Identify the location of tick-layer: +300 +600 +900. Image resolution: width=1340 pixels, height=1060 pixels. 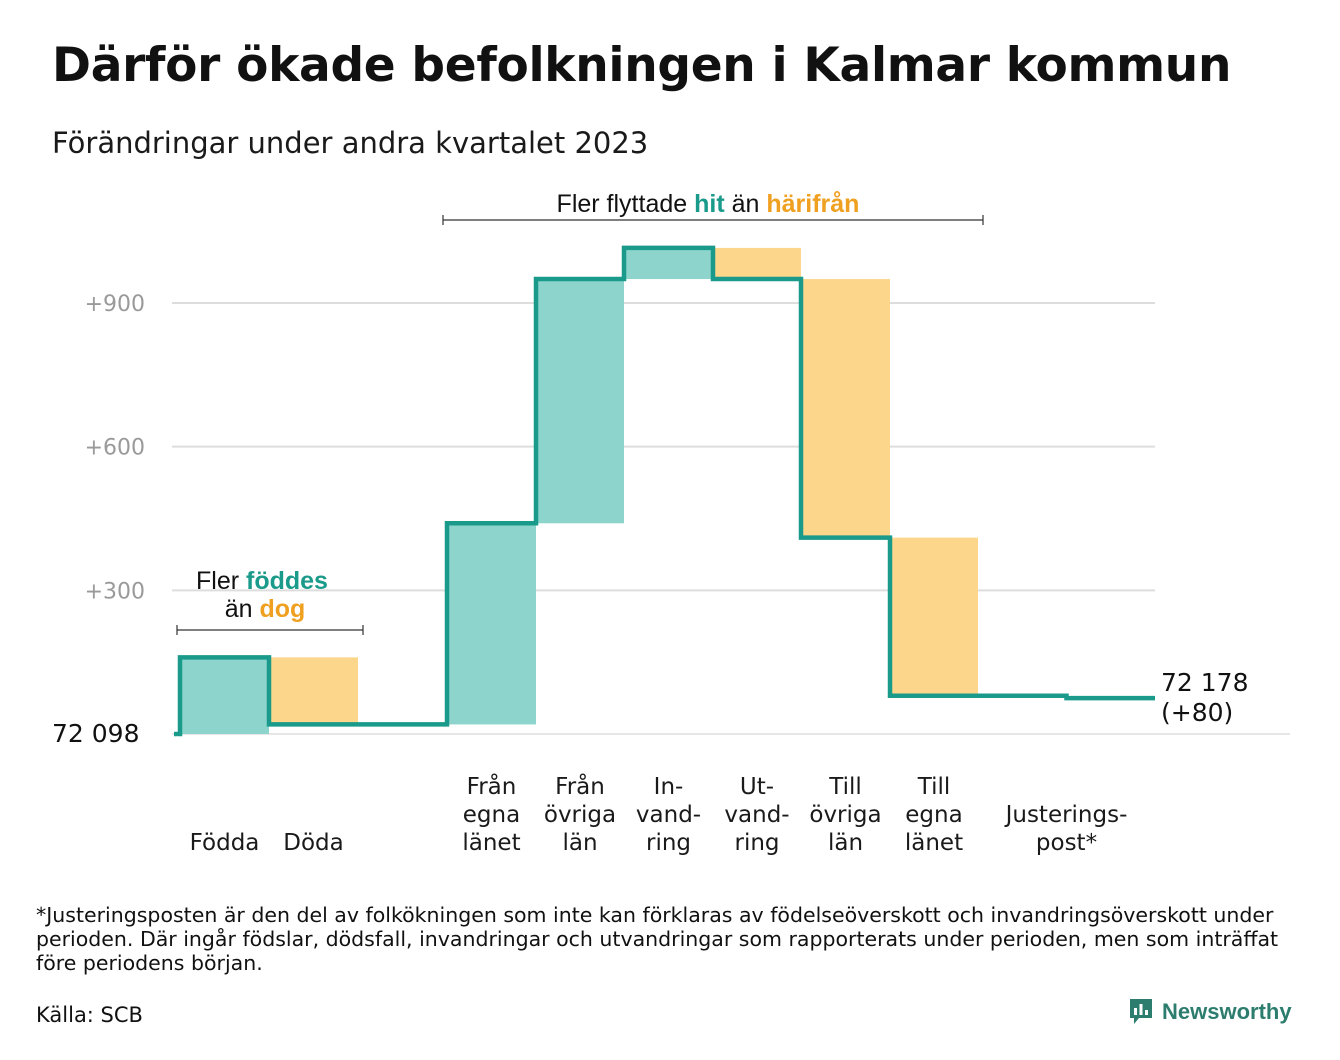
(115, 448).